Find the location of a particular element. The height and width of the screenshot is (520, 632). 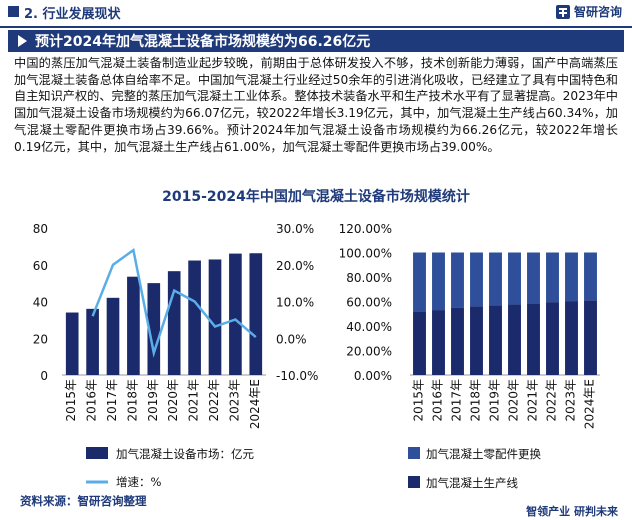

brand-logo-icon is located at coordinates (562, 11).